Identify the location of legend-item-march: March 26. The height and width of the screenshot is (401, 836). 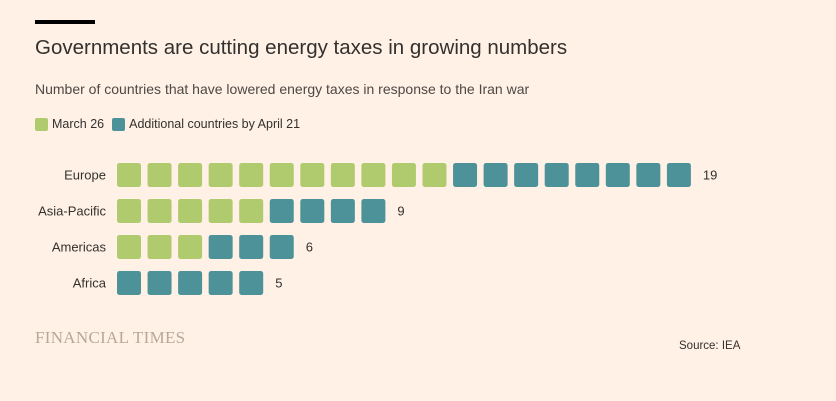
(69, 124).